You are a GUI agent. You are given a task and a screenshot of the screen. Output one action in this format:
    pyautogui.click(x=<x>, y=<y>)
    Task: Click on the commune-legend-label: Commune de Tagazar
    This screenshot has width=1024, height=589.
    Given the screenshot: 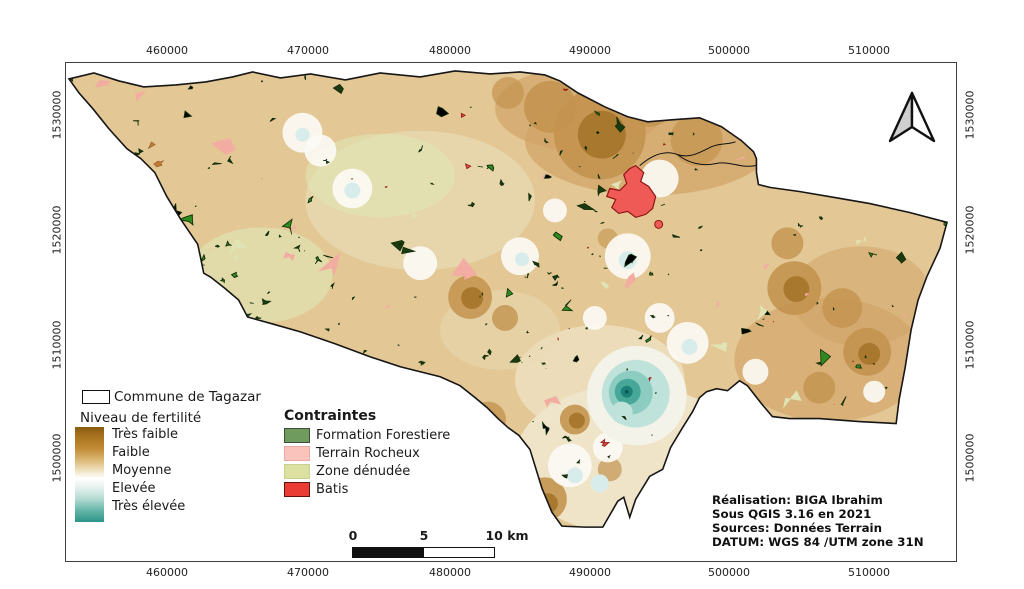 What is the action you would take?
    pyautogui.click(x=187, y=397)
    